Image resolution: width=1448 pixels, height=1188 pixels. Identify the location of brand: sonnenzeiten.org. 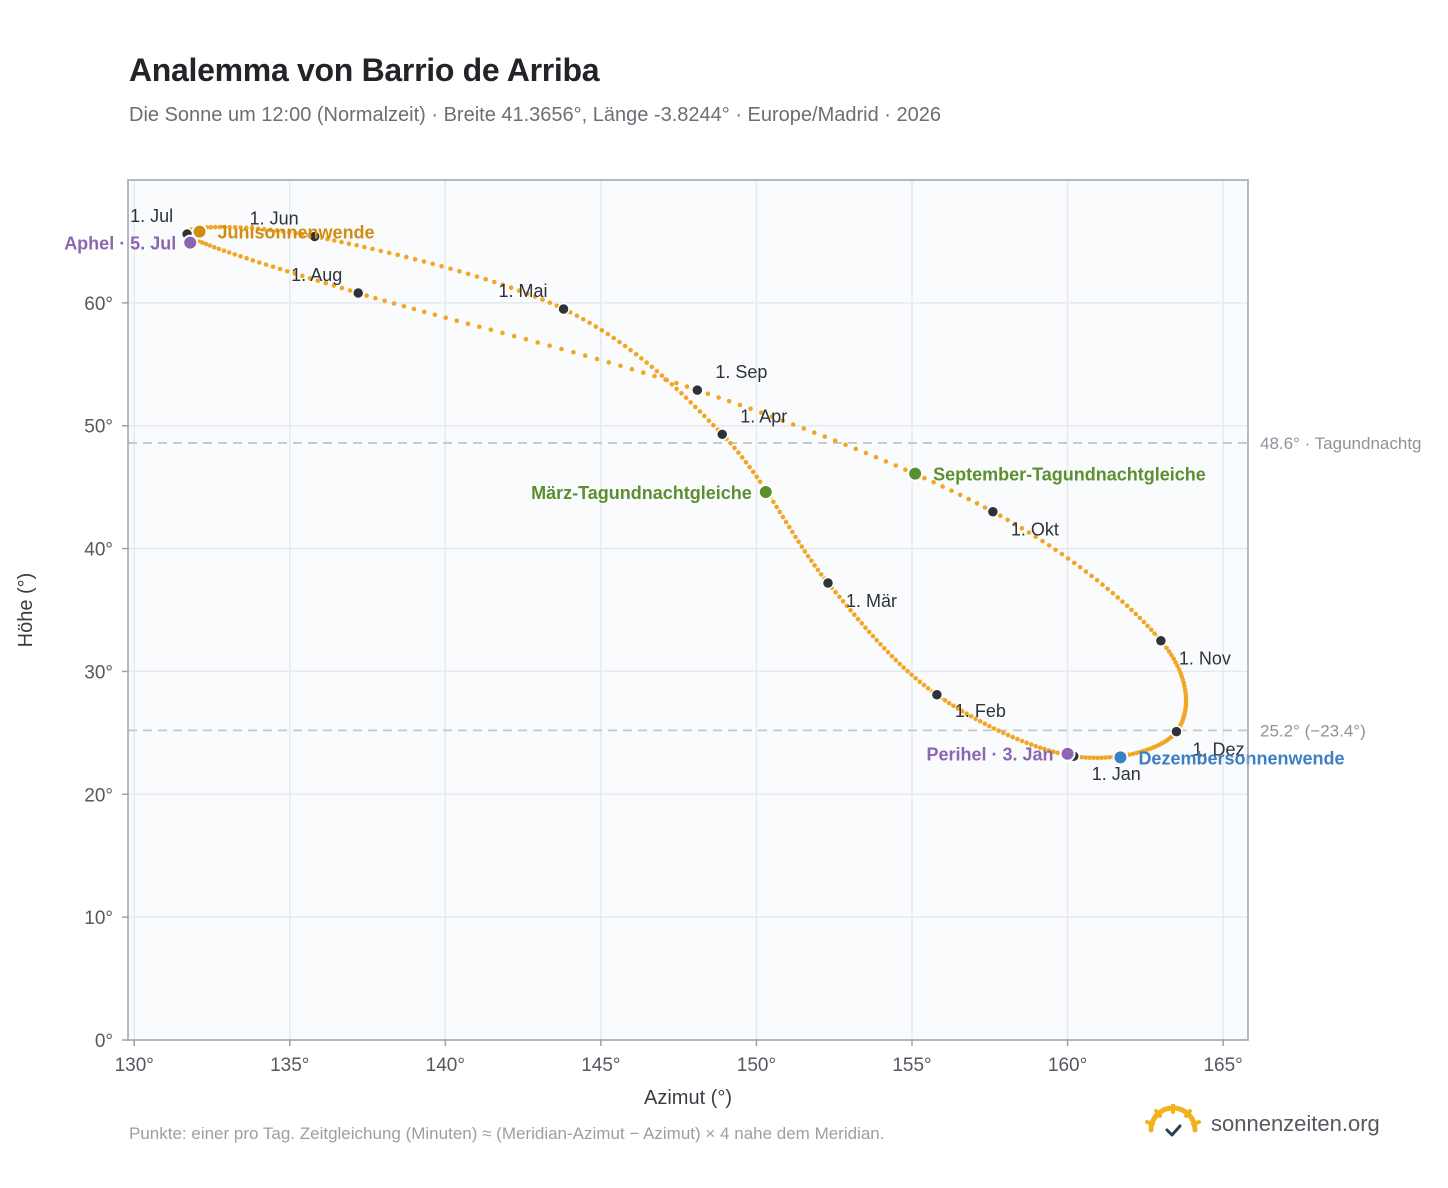
(1262, 1124).